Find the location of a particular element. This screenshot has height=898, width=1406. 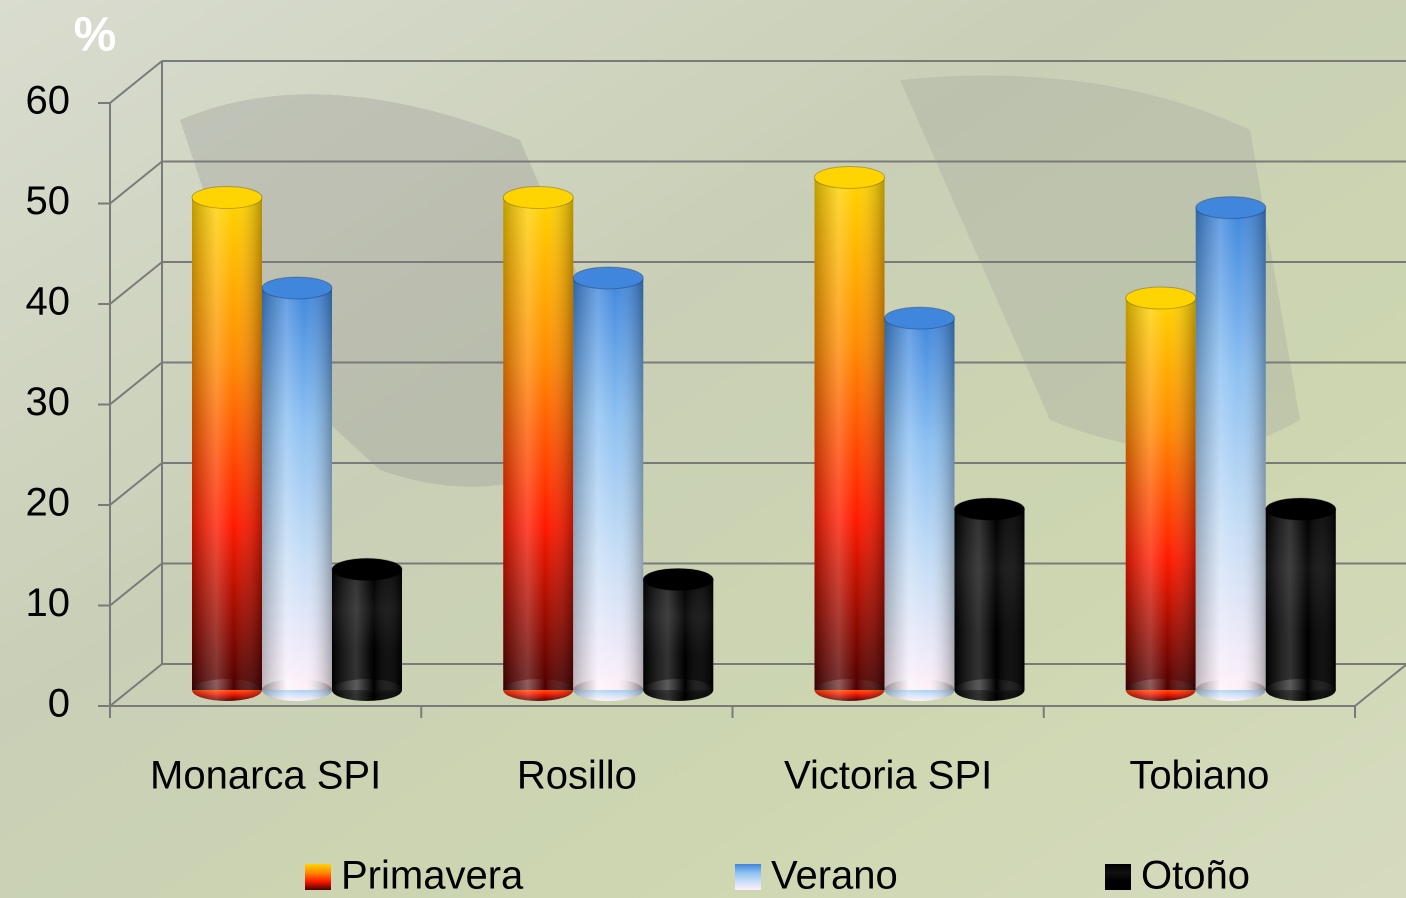

legend: Primavera Verano Otoño is located at coordinates (777, 876).